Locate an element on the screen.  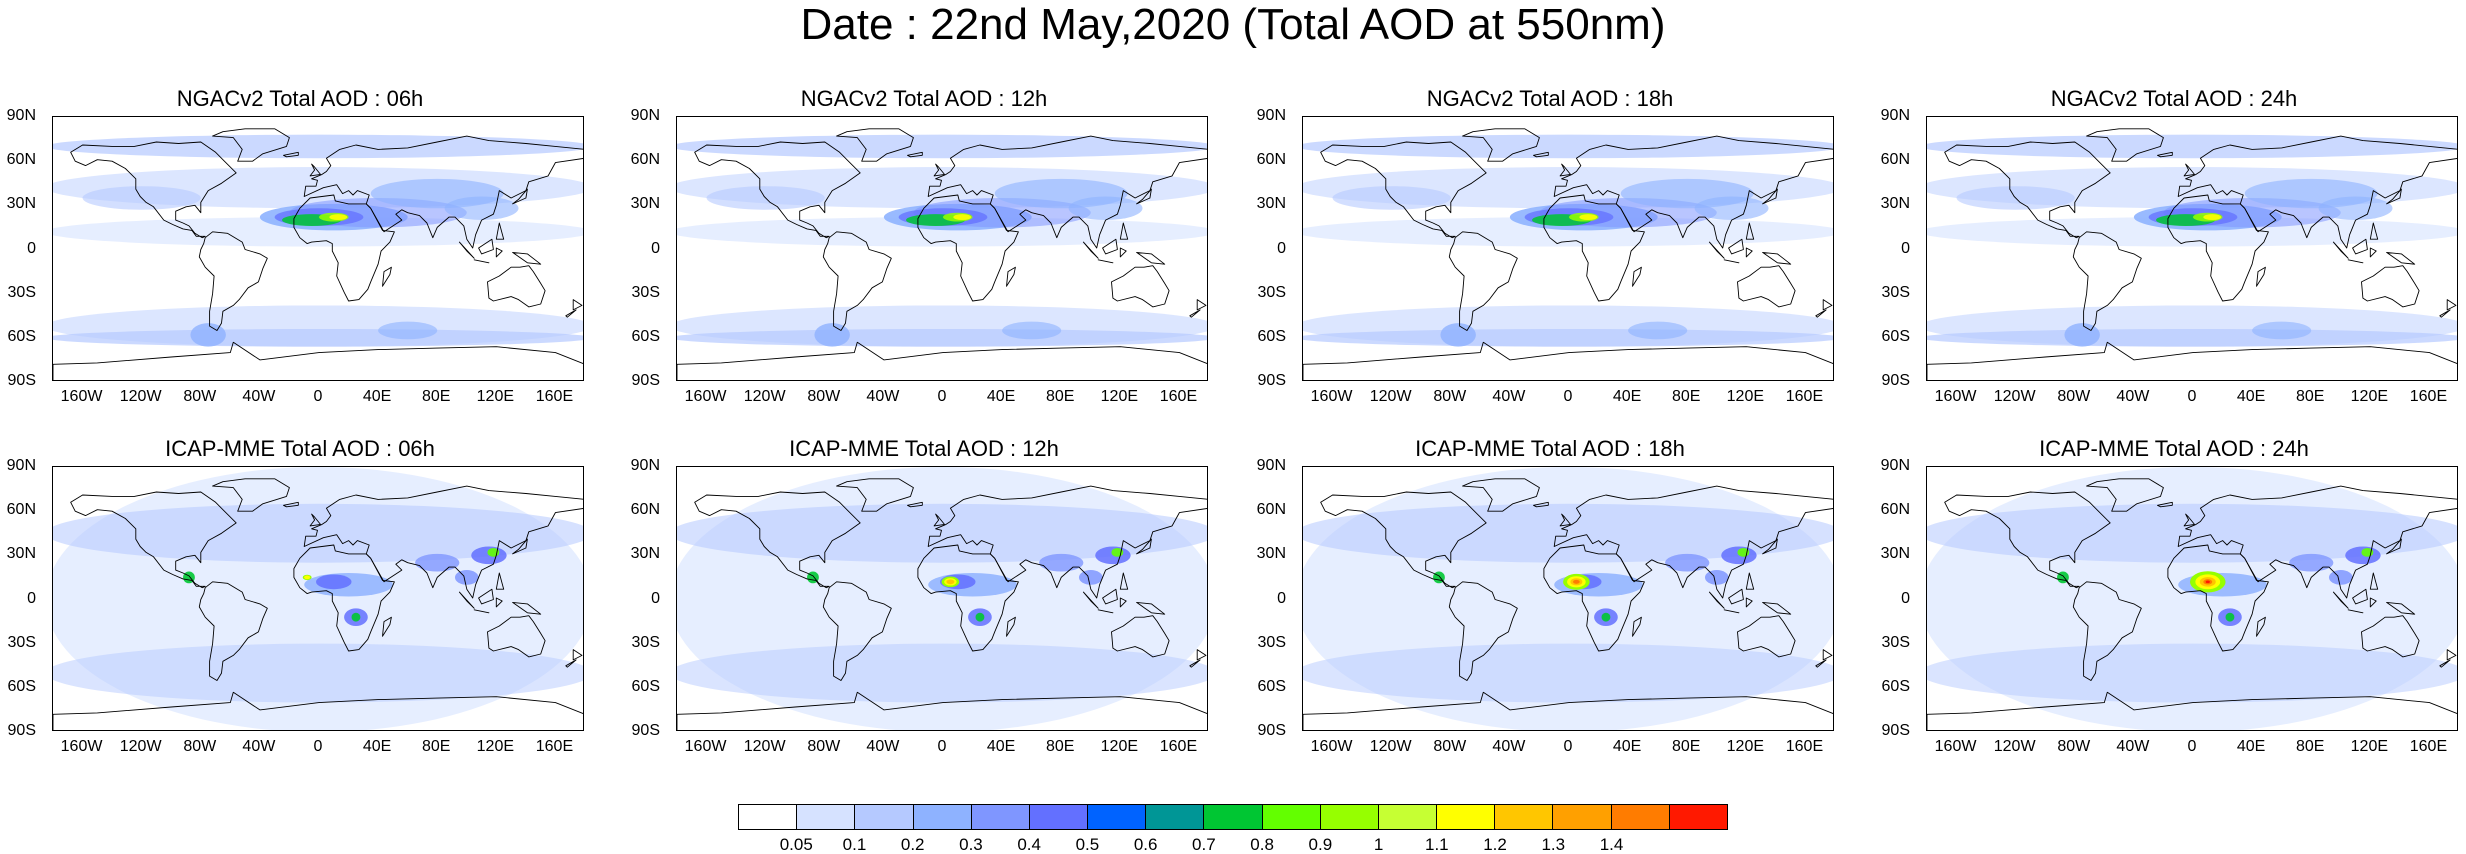
colorbar-tick-label: 0.5 is located at coordinates (1087, 844).